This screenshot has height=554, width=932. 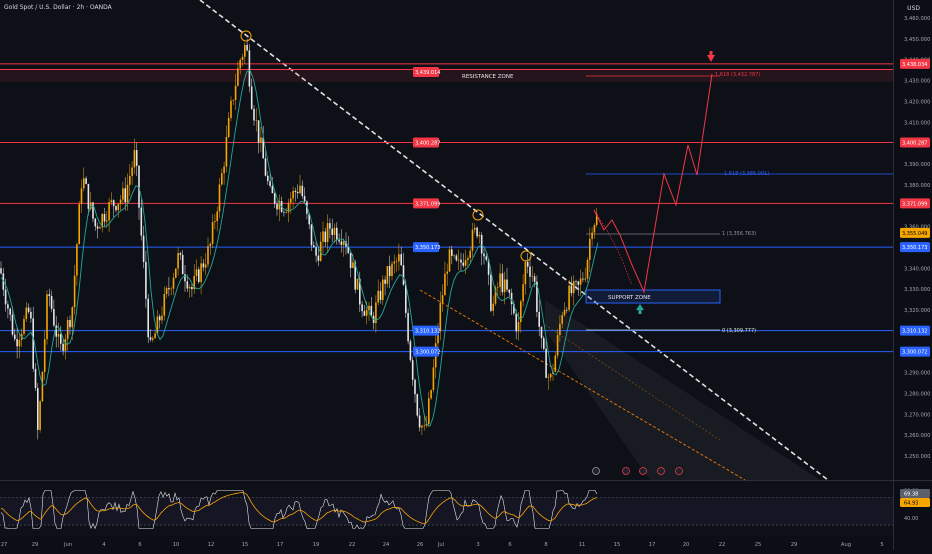 I want to click on axis-level-label: 3,438.034, so click(x=914, y=65).